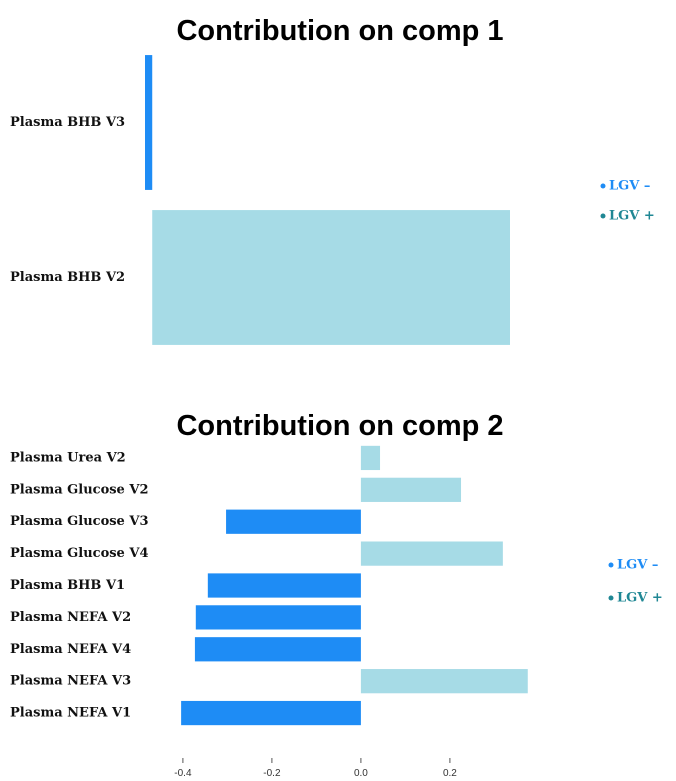 This screenshot has height=781, width=676. What do you see at coordinates (339, 426) in the screenshot?
I see `chart-title: Contribution on comp 2` at bounding box center [339, 426].